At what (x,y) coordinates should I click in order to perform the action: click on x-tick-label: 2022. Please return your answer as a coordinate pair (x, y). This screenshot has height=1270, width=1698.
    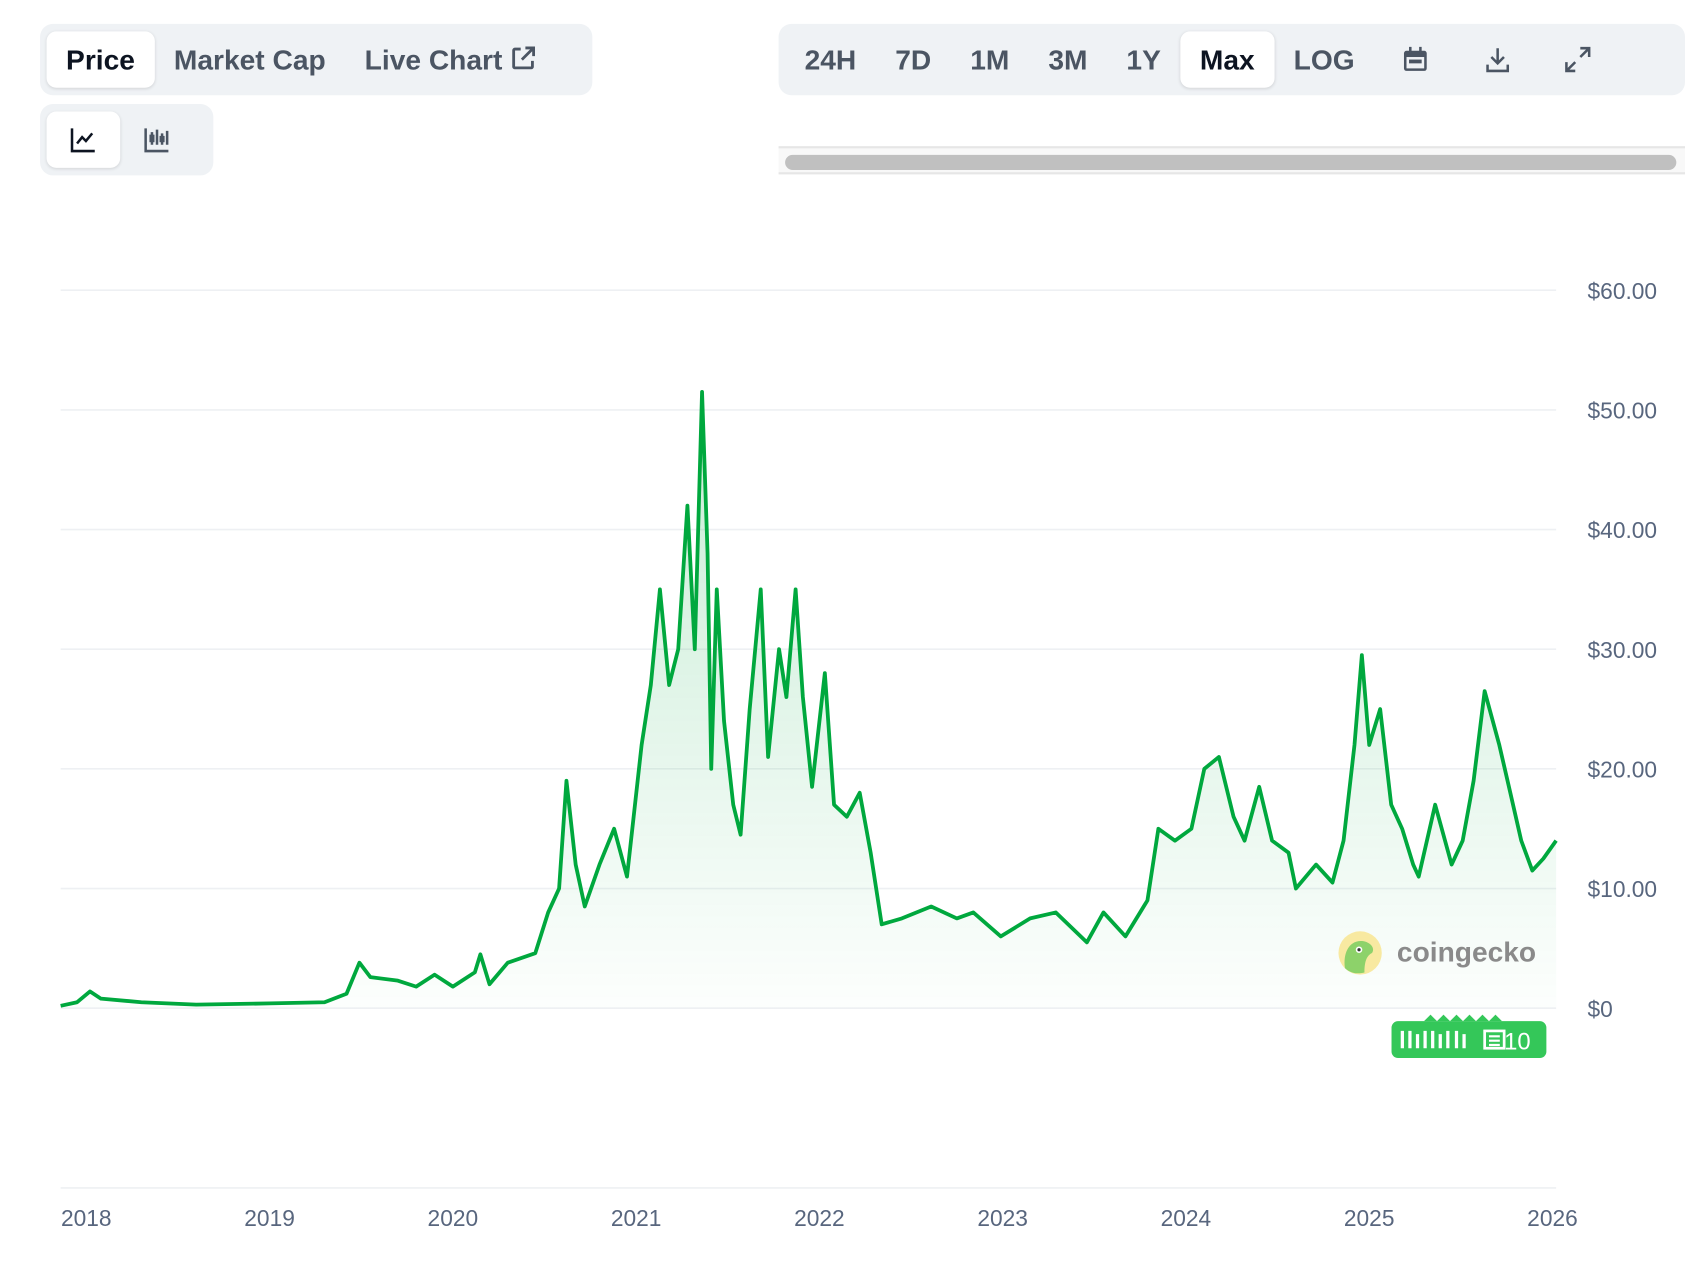
    Looking at the image, I should click on (819, 1218).